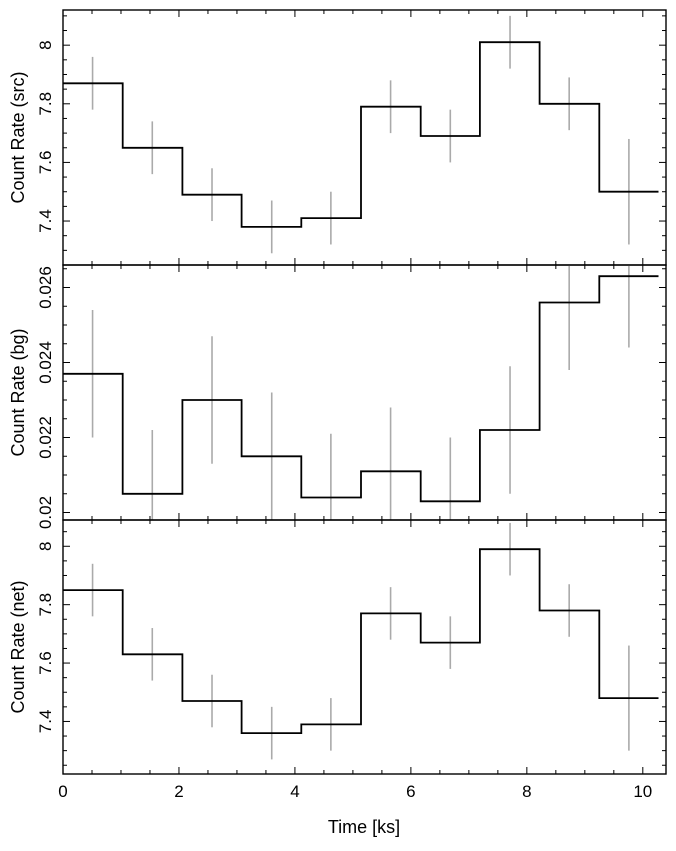 This screenshot has height=851, width=676. I want to click on y-tick-label-src: 7.6, so click(45, 163).